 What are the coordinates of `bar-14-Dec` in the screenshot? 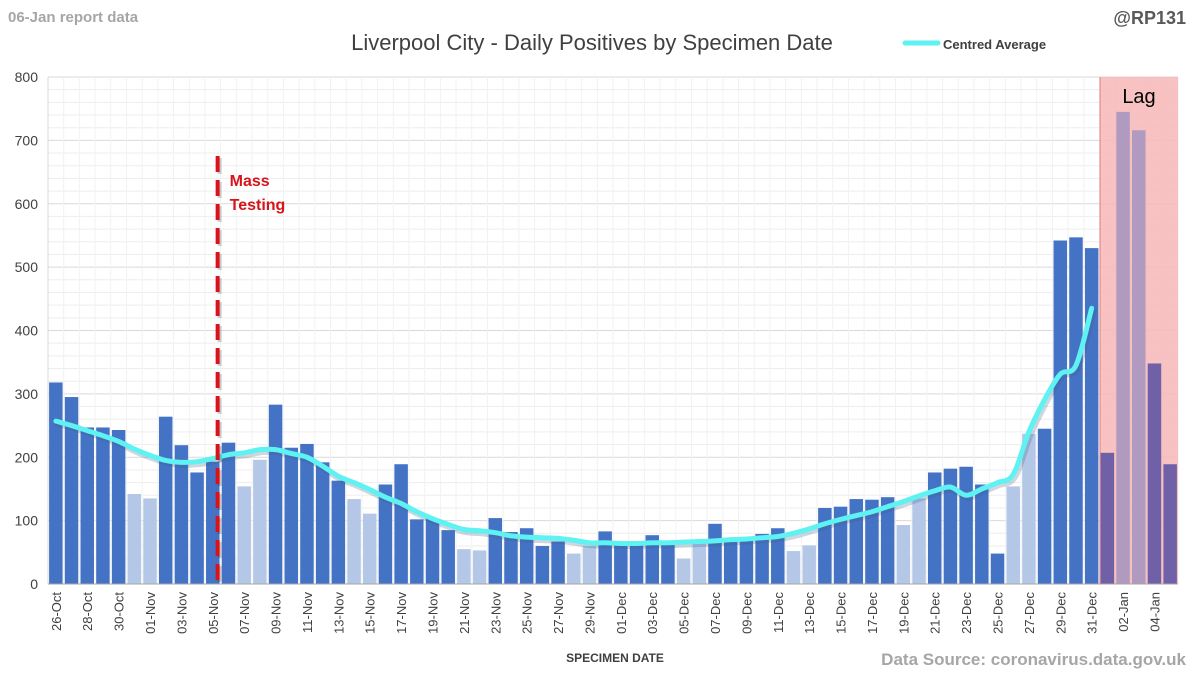 It's located at (825, 545).